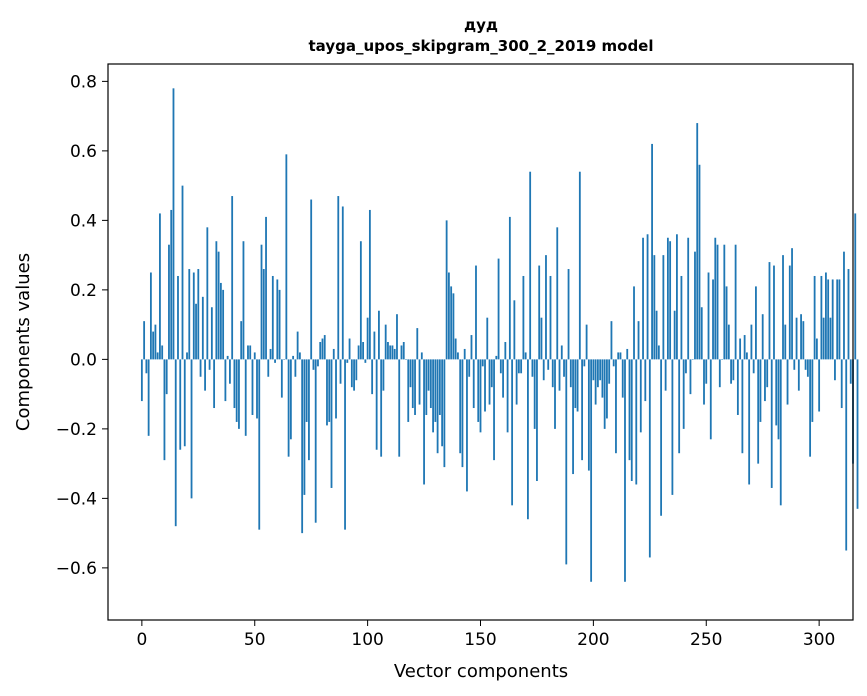  What do you see at coordinates (819, 640) in the screenshot?
I see `x-tick-label-300: 300` at bounding box center [819, 640].